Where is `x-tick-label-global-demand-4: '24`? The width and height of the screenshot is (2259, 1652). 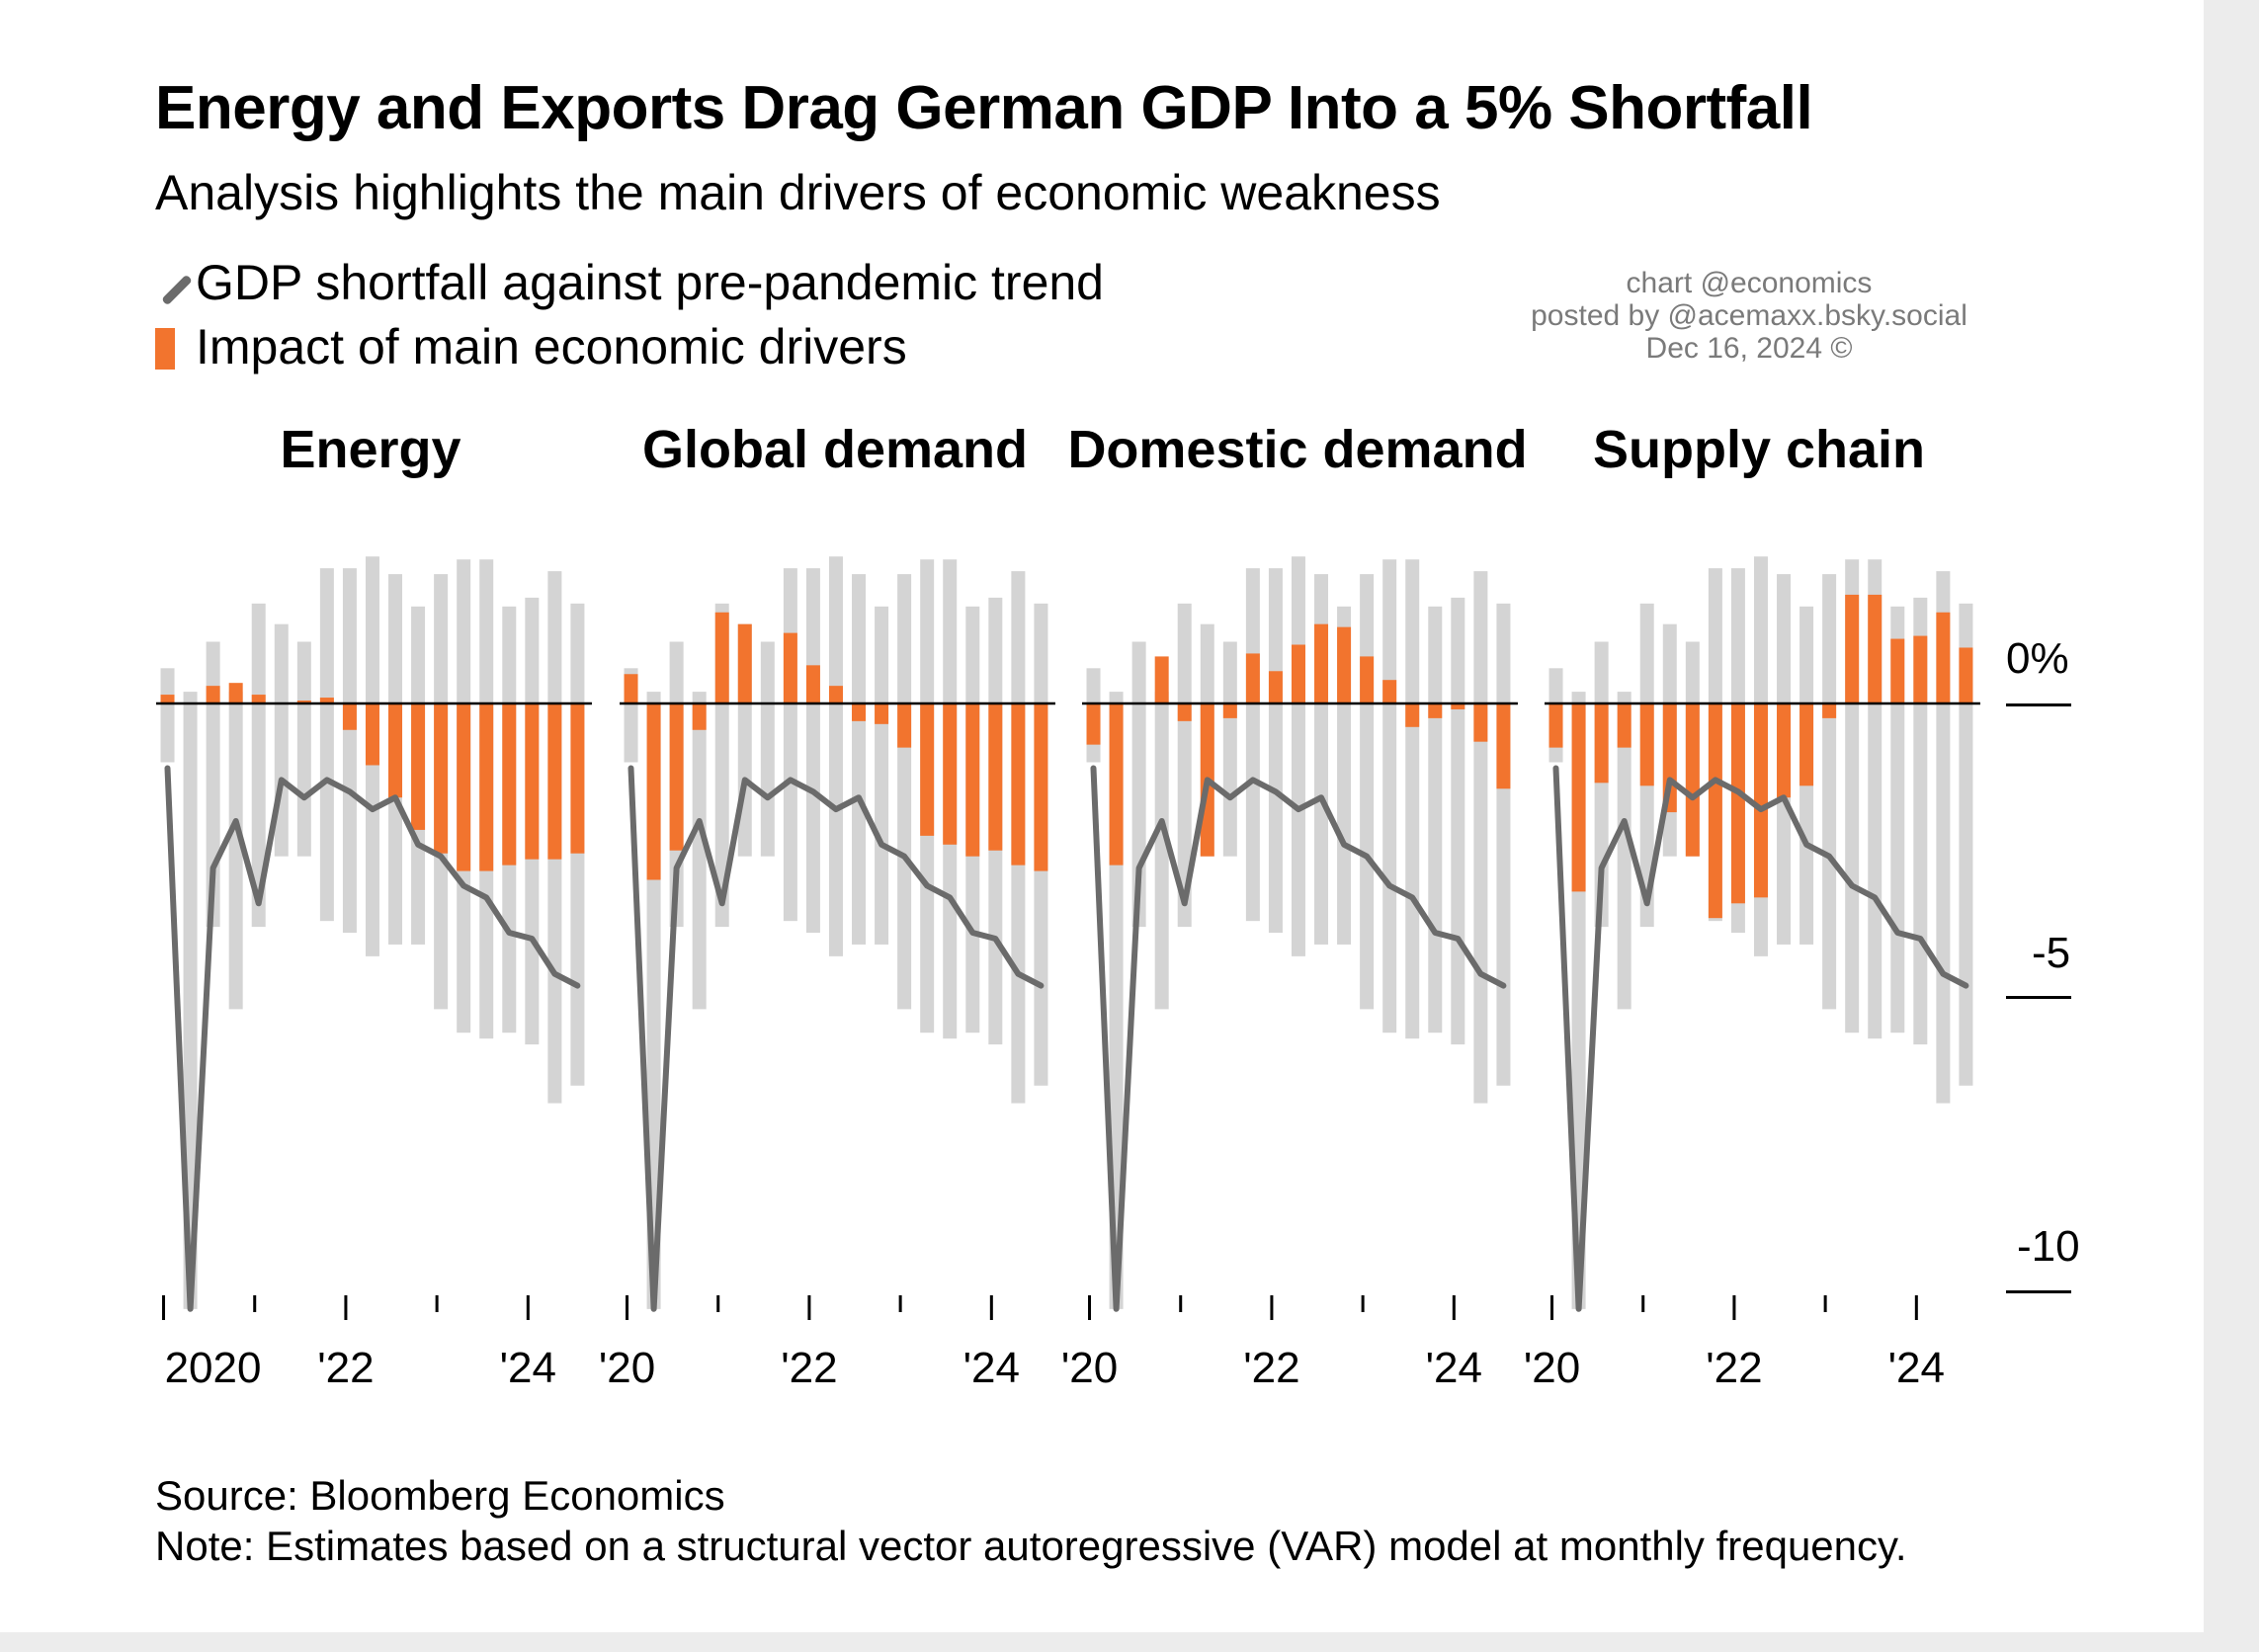 x-tick-label-global-demand-4: '24 is located at coordinates (991, 1368).